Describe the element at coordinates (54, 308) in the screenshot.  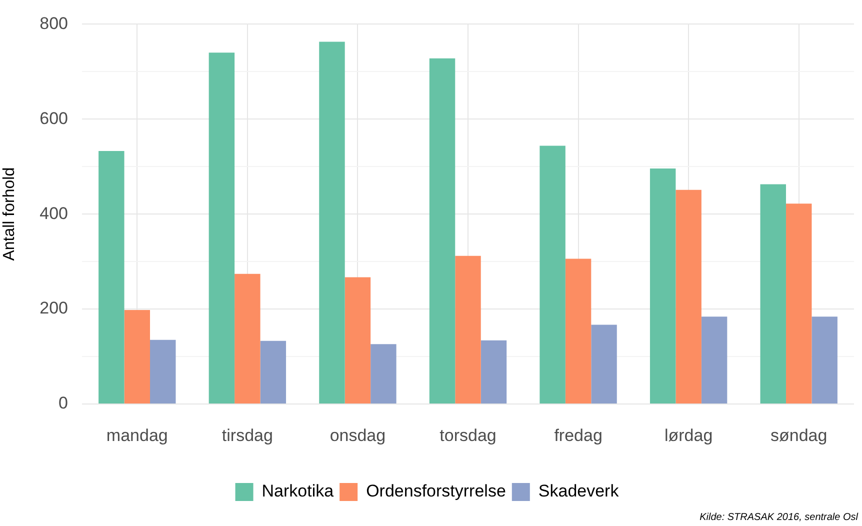
I see `y-tick-label: 200` at that location.